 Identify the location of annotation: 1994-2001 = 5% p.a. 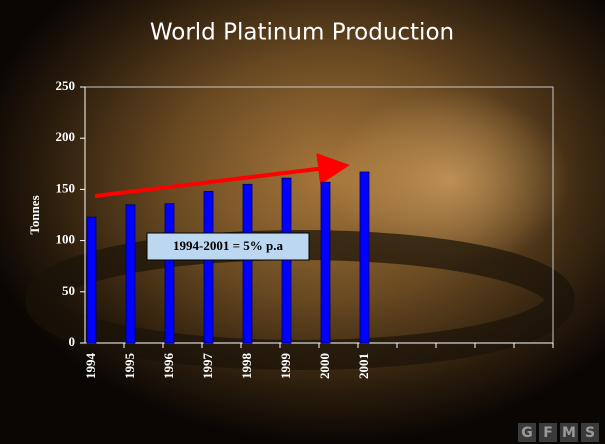
(228, 245).